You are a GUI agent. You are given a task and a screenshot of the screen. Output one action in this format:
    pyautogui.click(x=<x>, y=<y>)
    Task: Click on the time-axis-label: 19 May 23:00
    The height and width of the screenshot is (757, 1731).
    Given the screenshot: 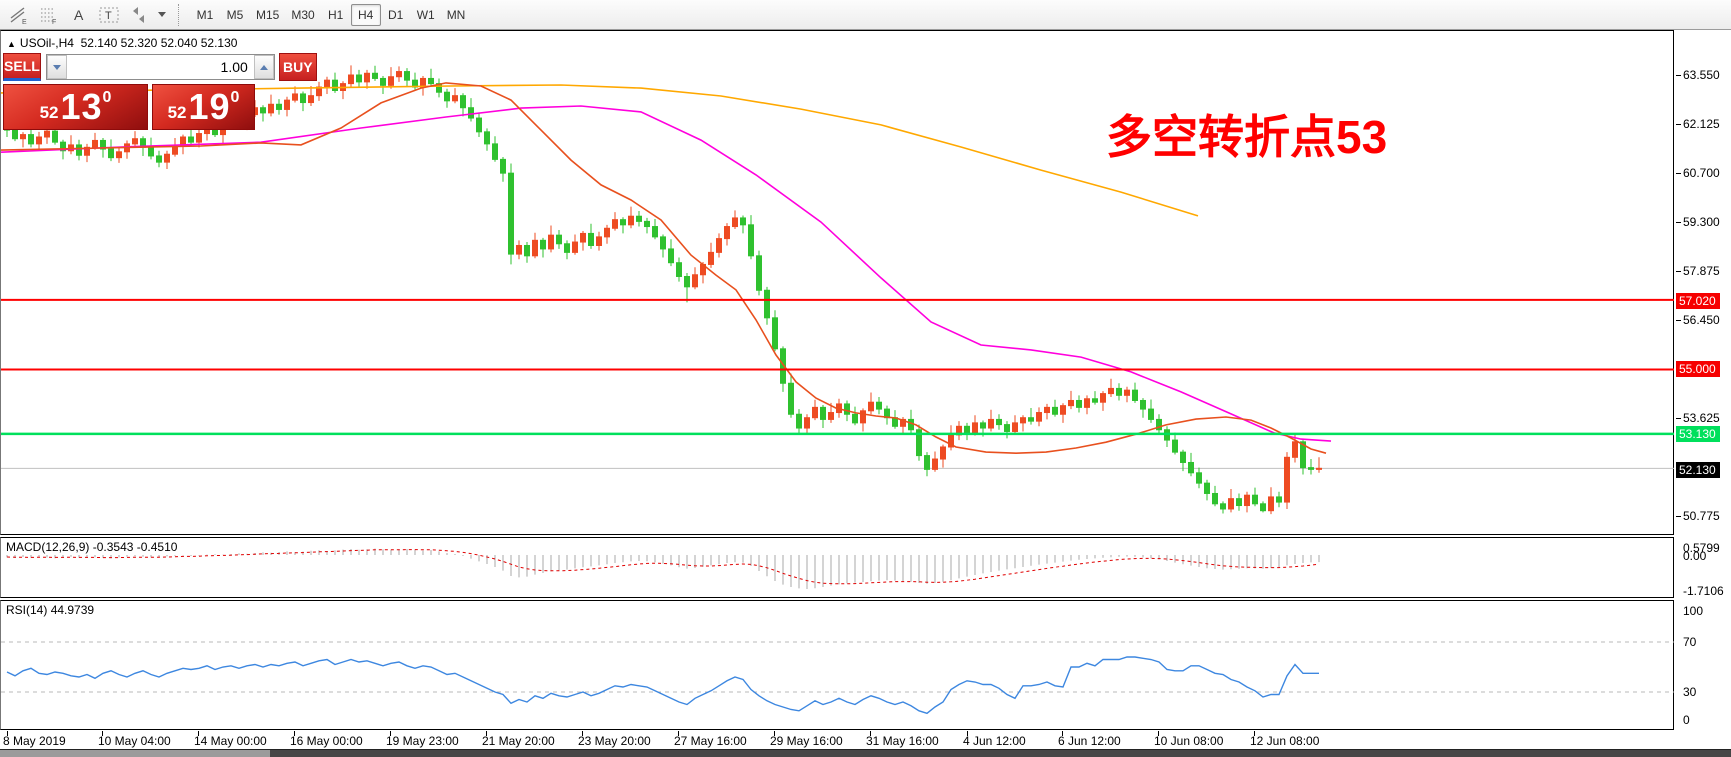 What is the action you would take?
    pyautogui.click(x=422, y=741)
    